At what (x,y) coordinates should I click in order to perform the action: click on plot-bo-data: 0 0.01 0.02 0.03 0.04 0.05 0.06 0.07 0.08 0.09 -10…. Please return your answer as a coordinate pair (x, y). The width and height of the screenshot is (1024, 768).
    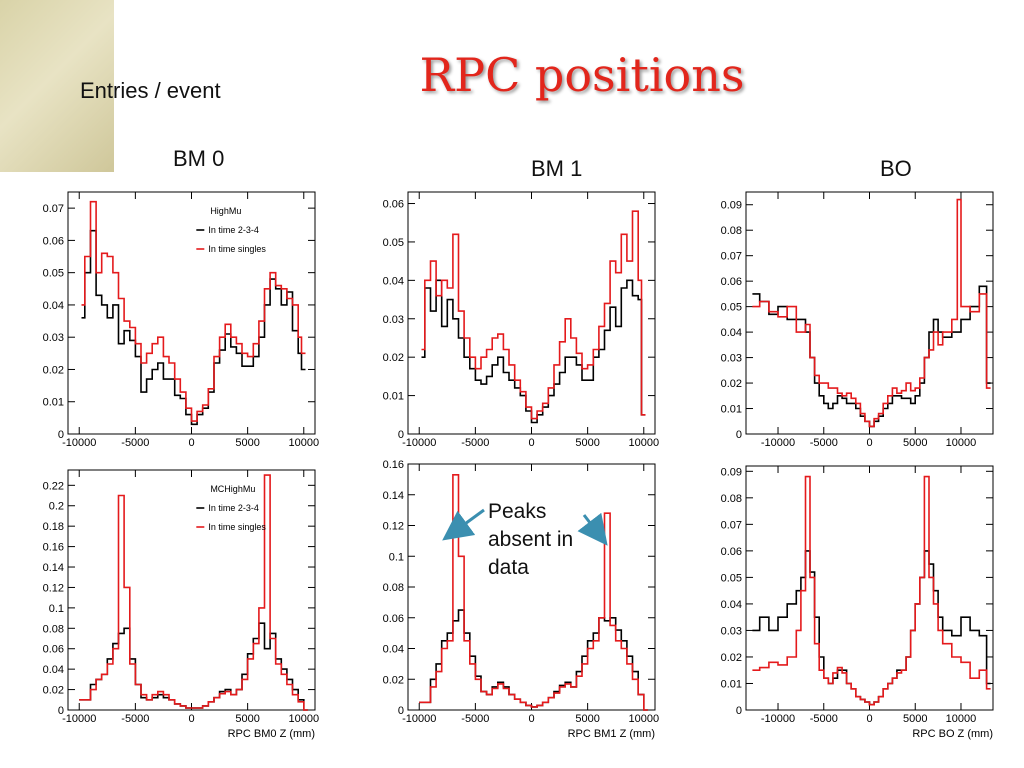
    Looking at the image, I should click on (853, 322).